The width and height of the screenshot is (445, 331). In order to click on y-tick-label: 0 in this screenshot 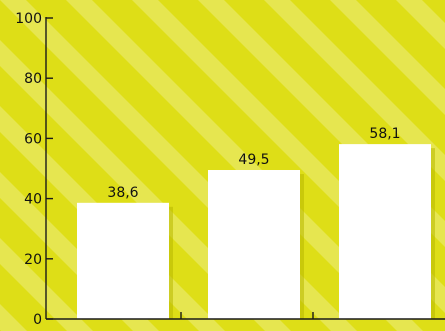, I will do `click(37, 320)`.